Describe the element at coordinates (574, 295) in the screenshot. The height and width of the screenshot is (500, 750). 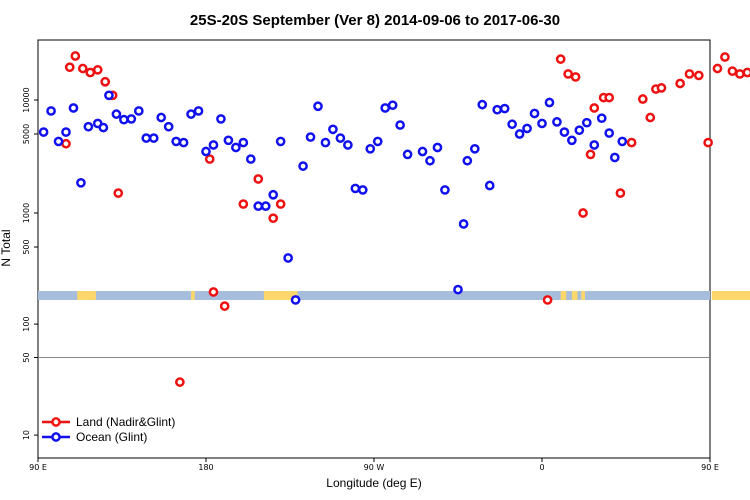
I see `land-patch-africa-east` at that location.